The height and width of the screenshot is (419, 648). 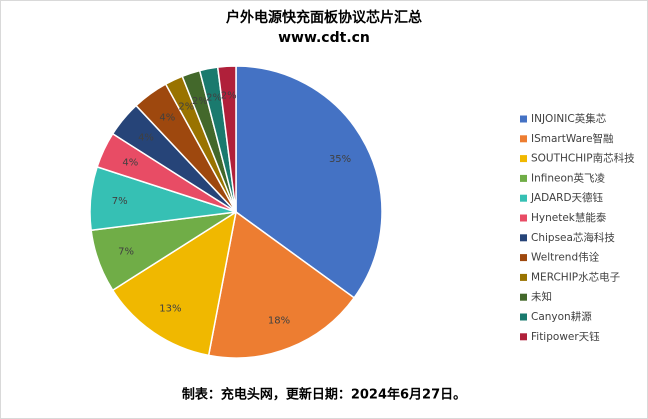 I want to click on legend-label: ISmartWare智融, so click(x=572, y=138).